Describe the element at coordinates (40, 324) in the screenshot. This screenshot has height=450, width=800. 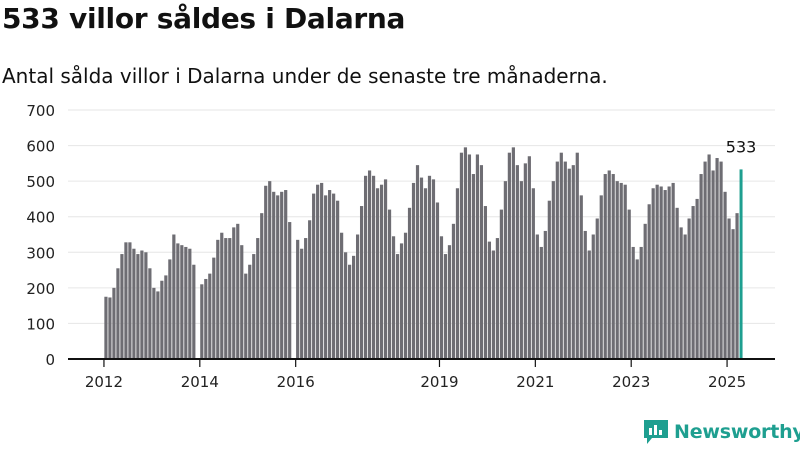
I see `y-tick-label: 100` at that location.